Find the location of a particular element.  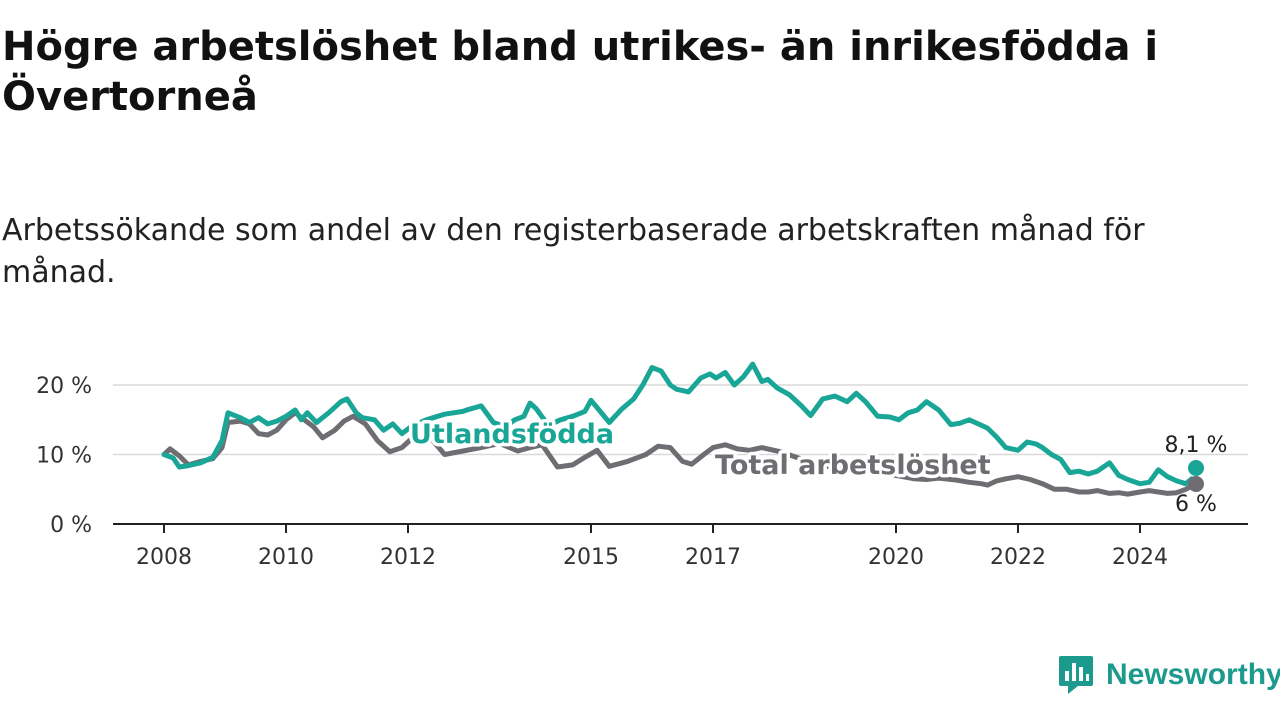

x-tick-label: 2008 is located at coordinates (164, 557).